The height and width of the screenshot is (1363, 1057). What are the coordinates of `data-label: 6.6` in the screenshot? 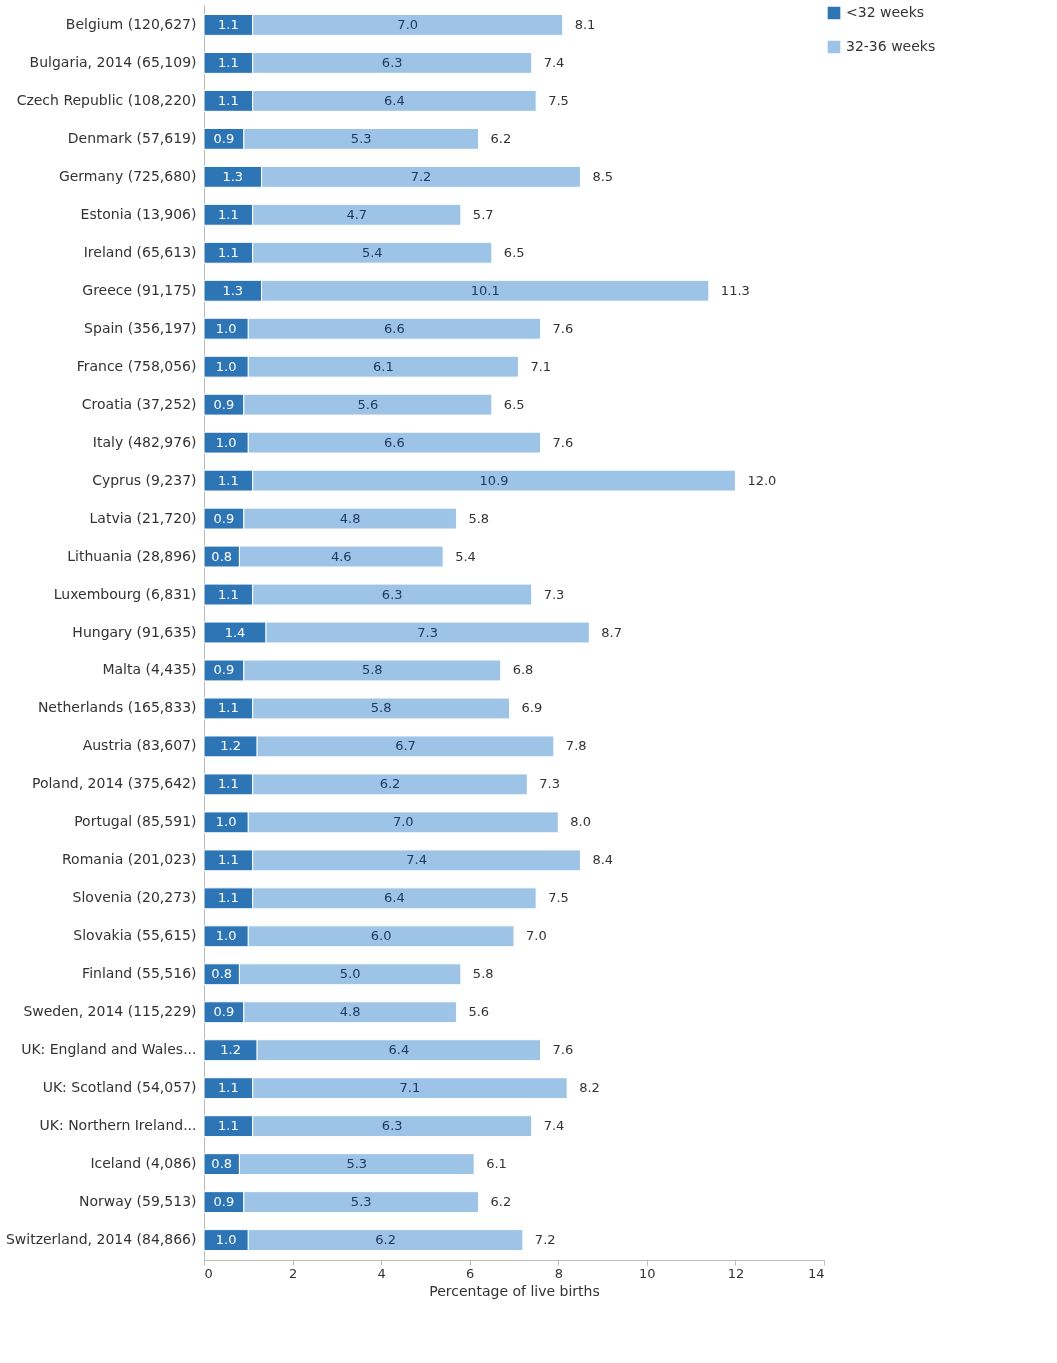 It's located at (394, 442).